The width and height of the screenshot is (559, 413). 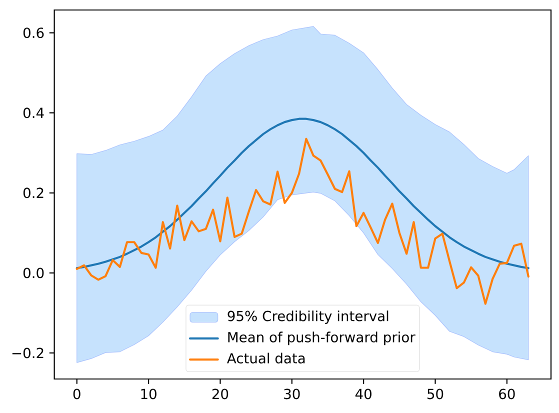 I want to click on legend-label: 95% Credibility interval, so click(x=308, y=317).